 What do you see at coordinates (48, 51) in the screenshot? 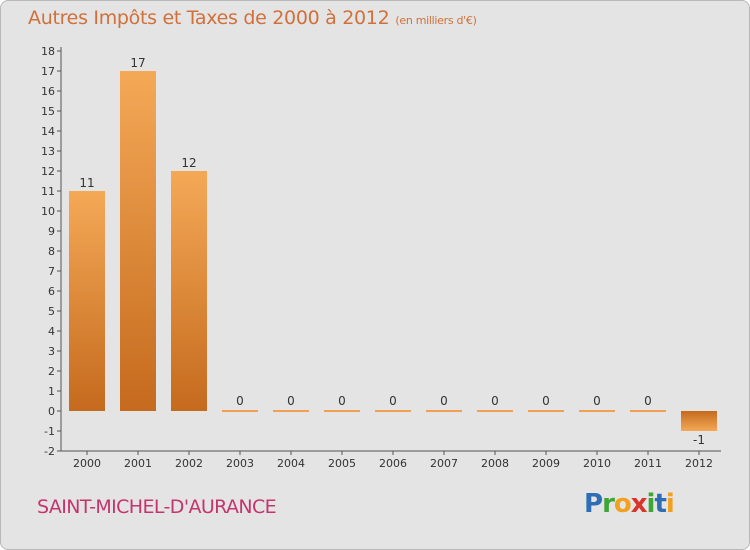
I see `y-tick-label: 18` at bounding box center [48, 51].